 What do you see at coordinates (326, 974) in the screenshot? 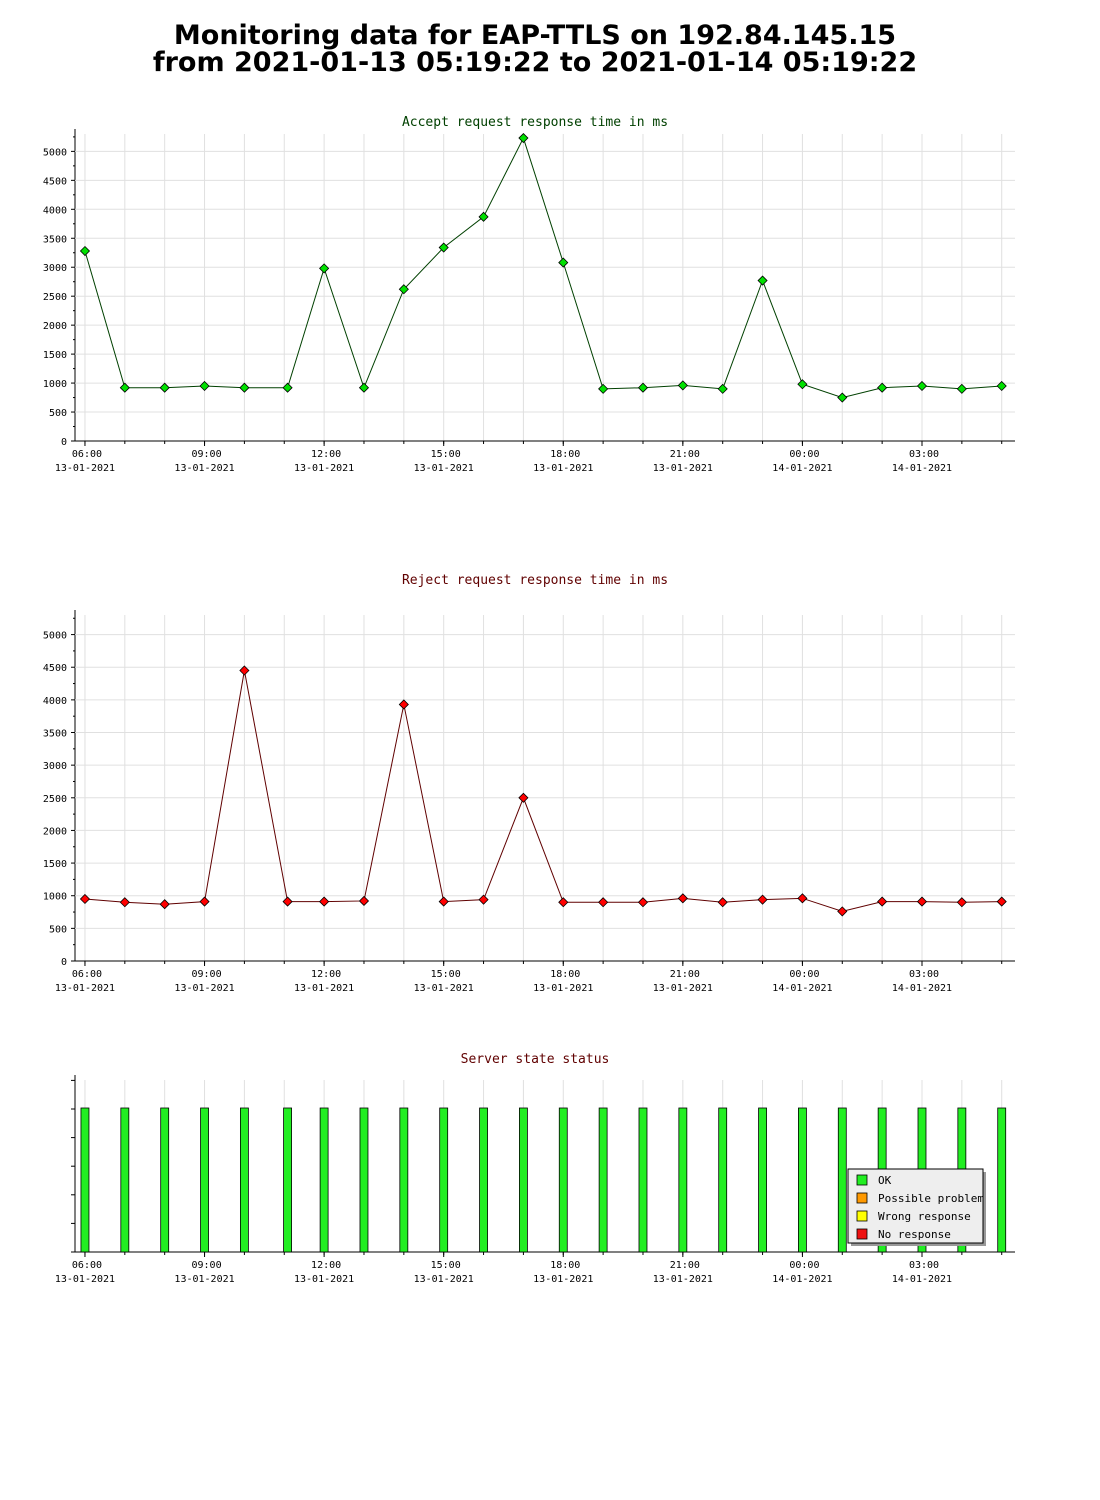
I see `x-tick-label-time: 12:00` at bounding box center [326, 974].